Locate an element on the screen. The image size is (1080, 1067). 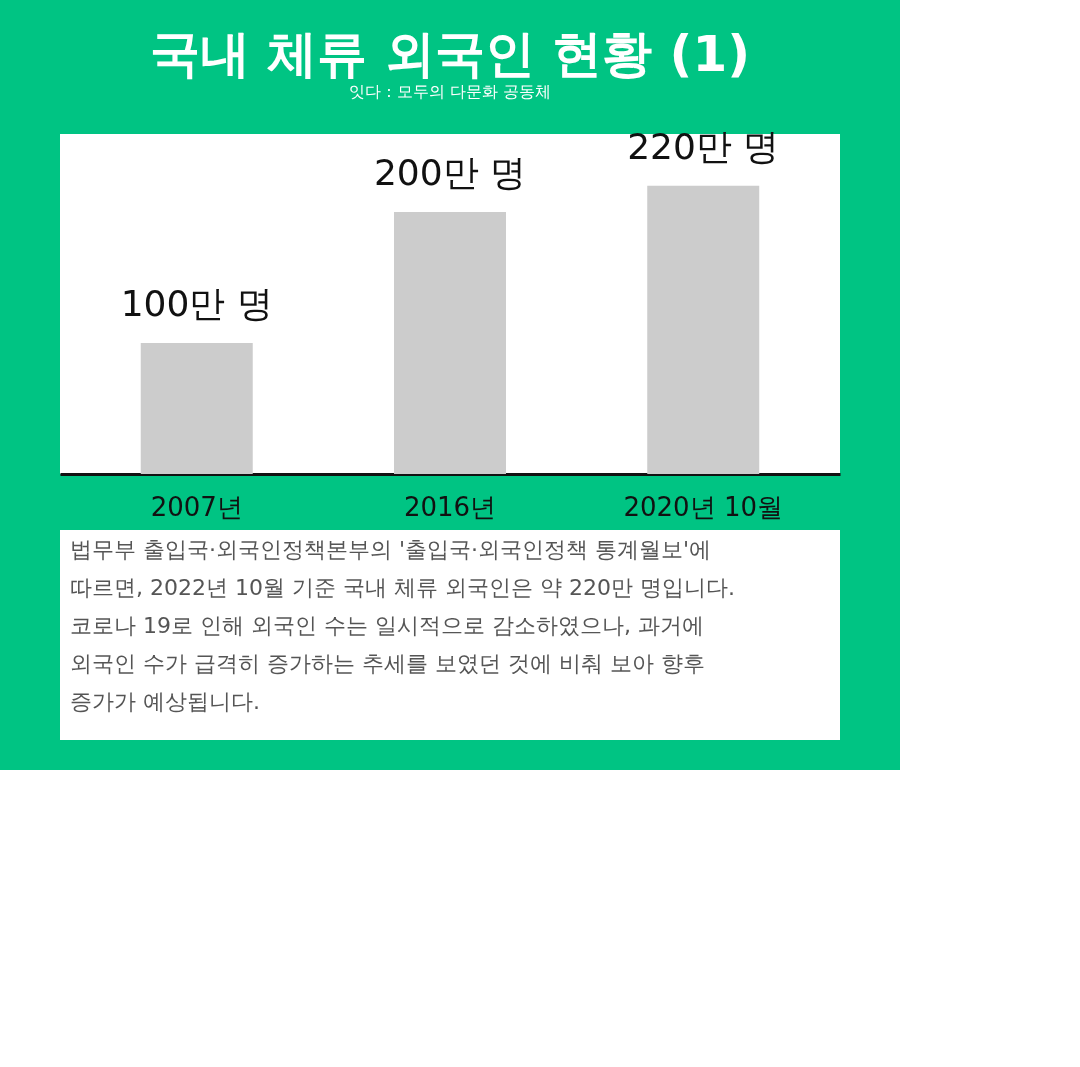
chart-title: 국내 체류 외국인 현황 (1) is located at coordinates (450, 53).